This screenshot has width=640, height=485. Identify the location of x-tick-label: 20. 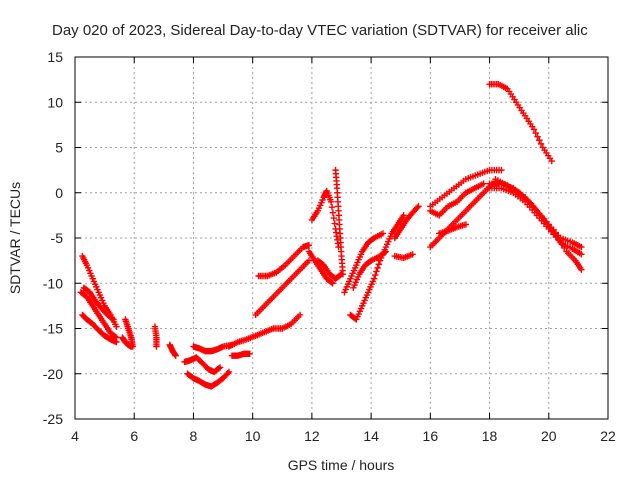
(549, 436).